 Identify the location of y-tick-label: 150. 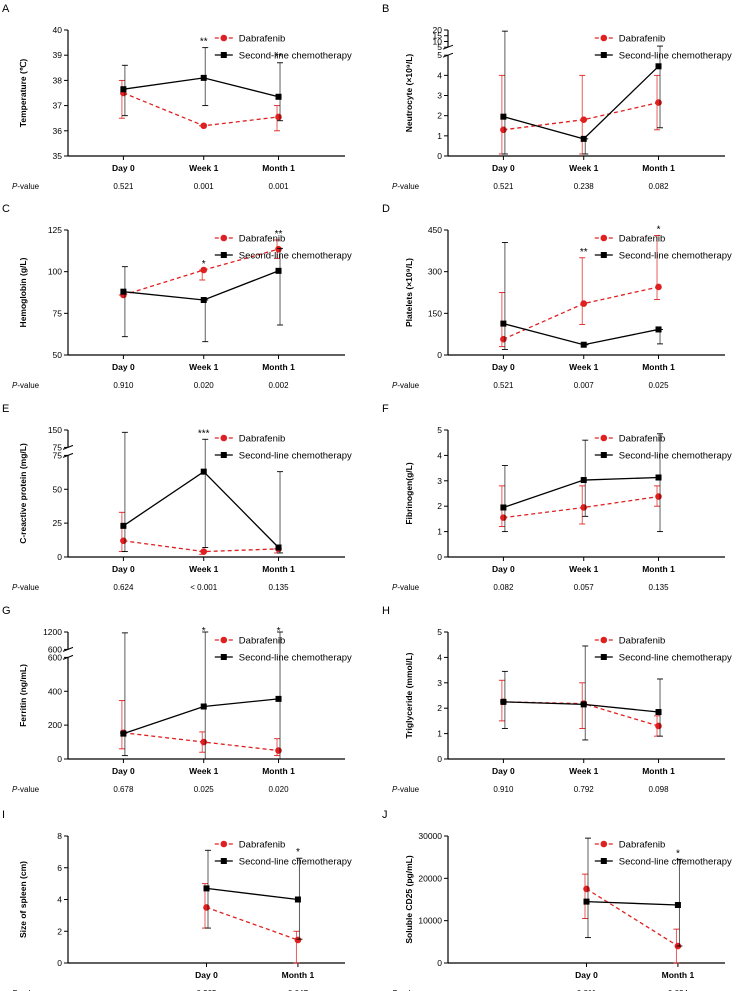
(435, 313).